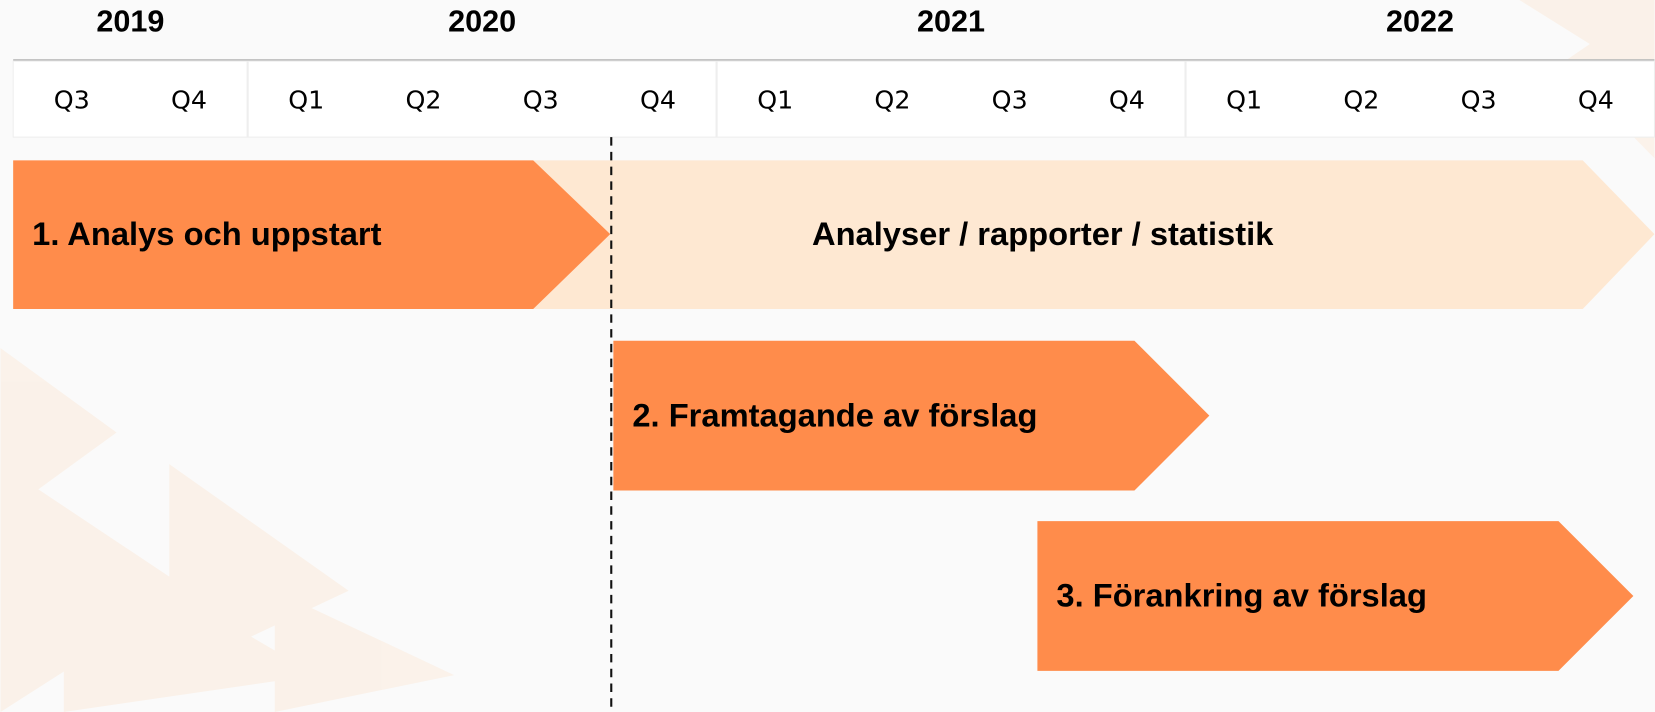 The width and height of the screenshot is (1655, 712). I want to click on phase-label: 2. Framtagande av förslag, so click(834, 414).